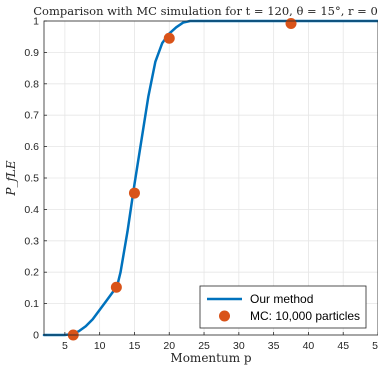 The height and width of the screenshot is (369, 378). What do you see at coordinates (65, 346) in the screenshot?
I see `x-tick-label: 5` at bounding box center [65, 346].